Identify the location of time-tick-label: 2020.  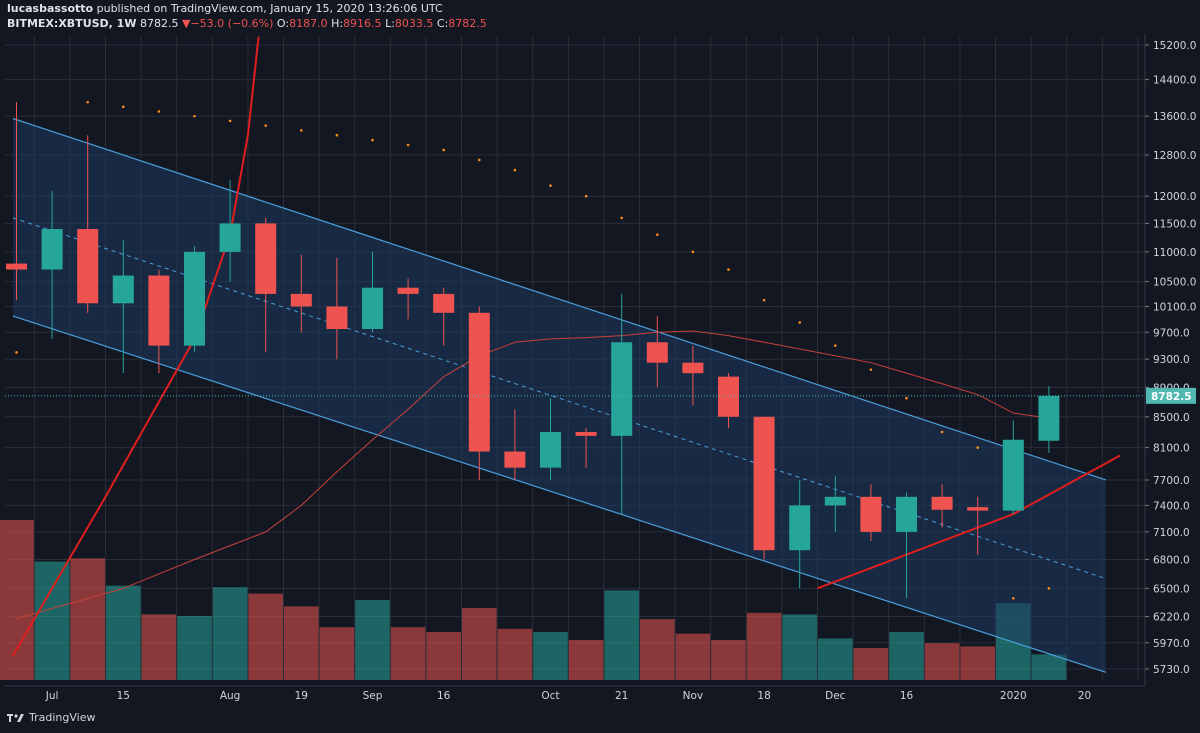
(1013, 696).